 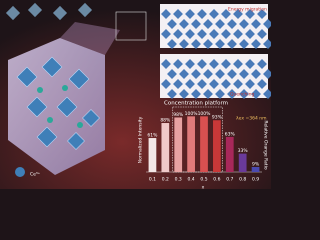 What do you see at coordinates (217, 118) in the screenshot?
I see `value-label: 93%` at bounding box center [217, 118].